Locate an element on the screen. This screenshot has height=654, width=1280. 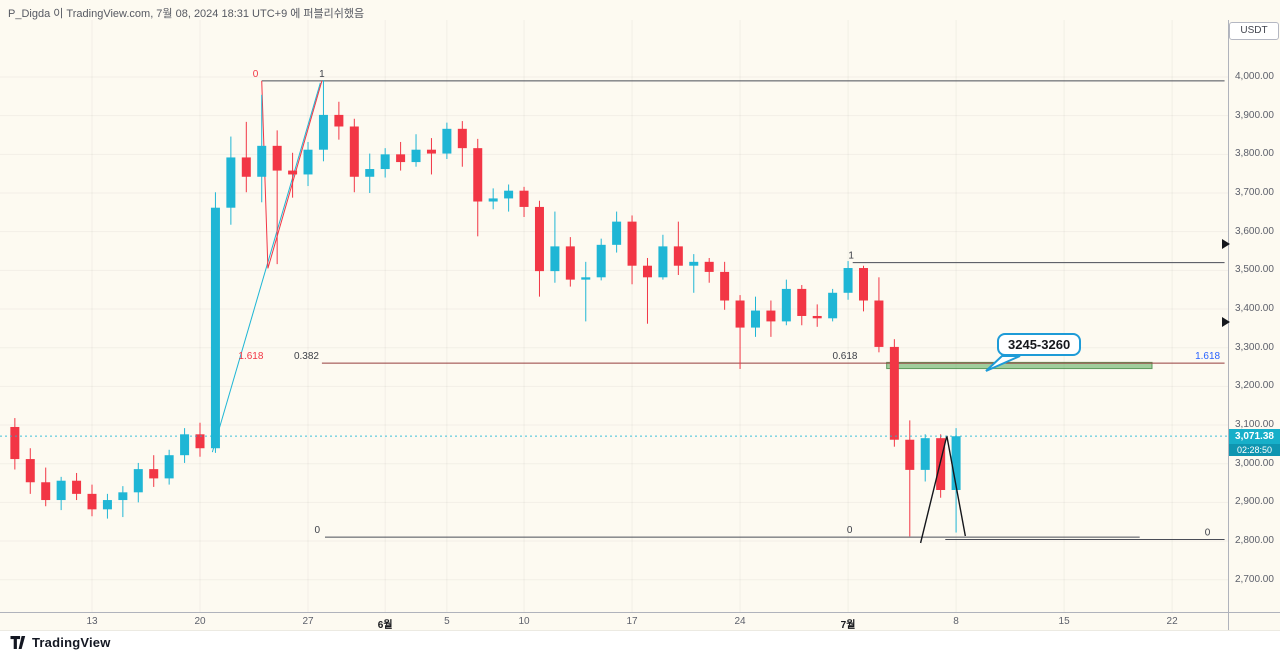
price-zone-callout-text: 3245-3260 is located at coordinates (1039, 344).